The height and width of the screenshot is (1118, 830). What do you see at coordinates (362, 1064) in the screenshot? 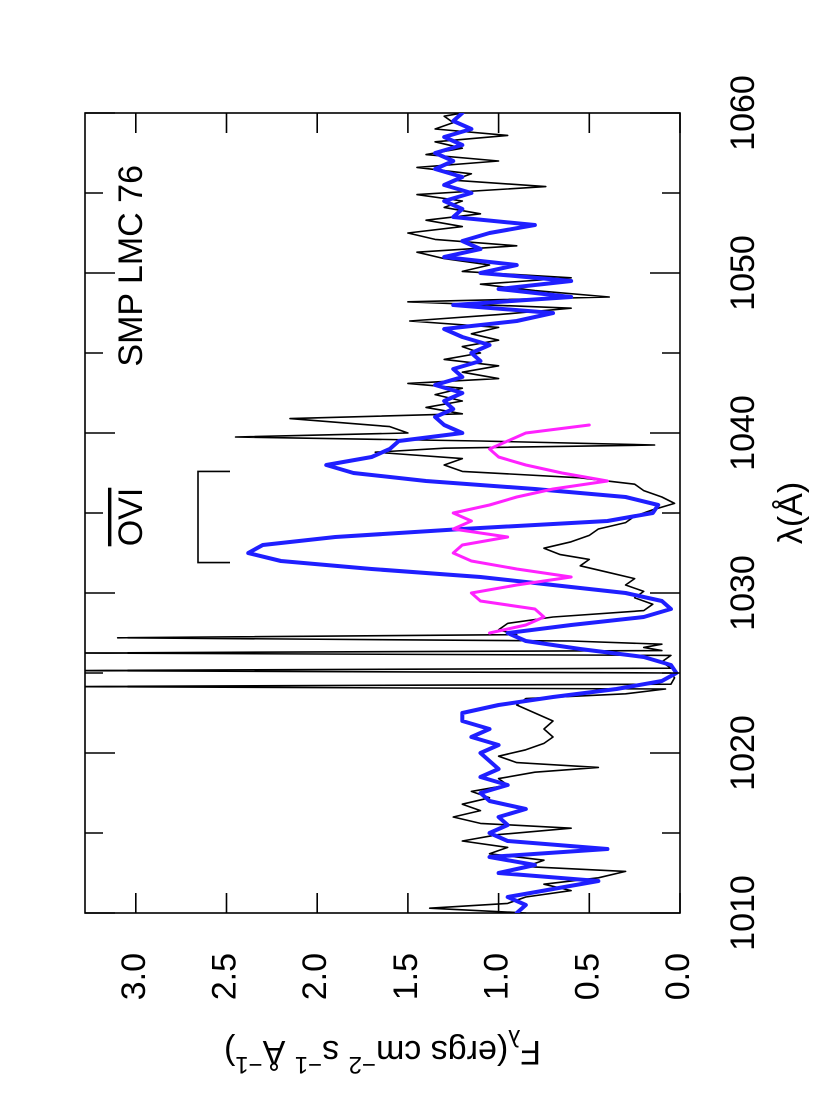
I see `y-axis-label-part: −2` at bounding box center [362, 1064].